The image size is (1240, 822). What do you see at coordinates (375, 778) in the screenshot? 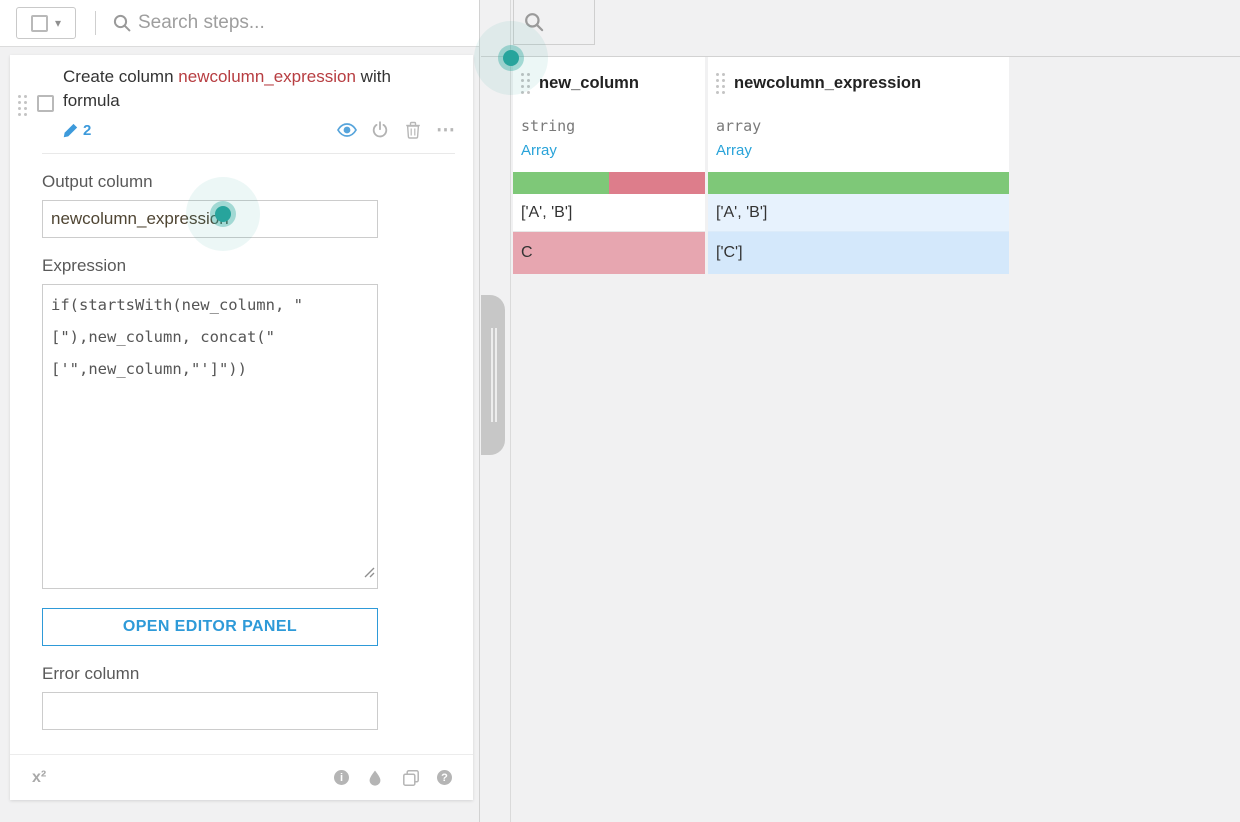
I see `color-droplet-icon` at bounding box center [375, 778].